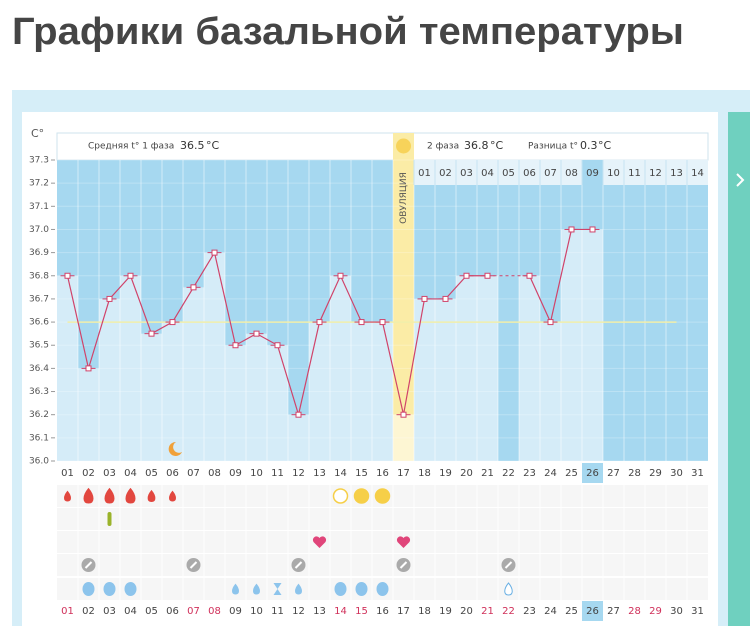  I want to click on ovulation-label: ОВУЛЯЦИЯ, so click(404, 198).